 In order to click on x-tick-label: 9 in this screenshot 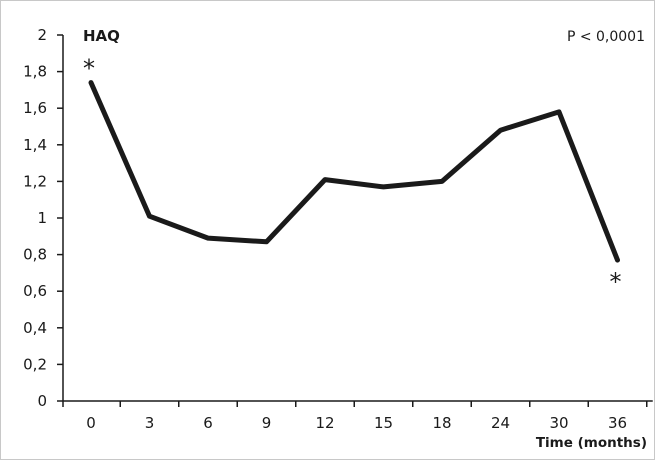, I will do `click(267, 423)`.